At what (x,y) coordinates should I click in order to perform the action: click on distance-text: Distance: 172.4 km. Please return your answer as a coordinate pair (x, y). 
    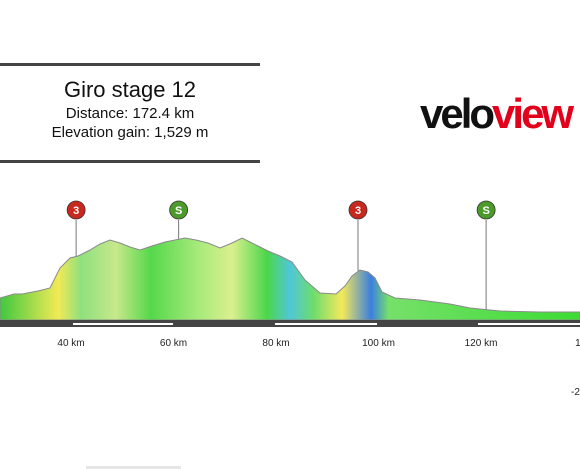
    Looking at the image, I should click on (130, 113).